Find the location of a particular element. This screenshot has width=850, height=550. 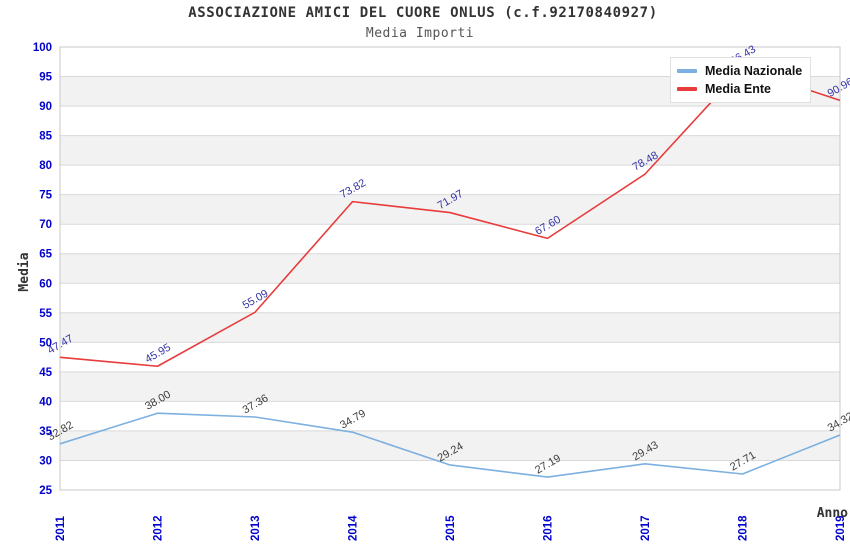

x-tick-label: 2018 is located at coordinates (744, 528).